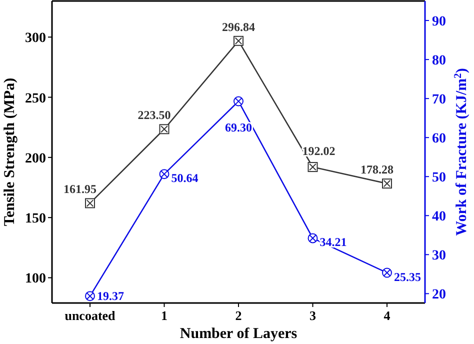 The height and width of the screenshot is (344, 474). Describe the element at coordinates (439, 178) in the screenshot. I see `y2-tick-label: 50` at that location.